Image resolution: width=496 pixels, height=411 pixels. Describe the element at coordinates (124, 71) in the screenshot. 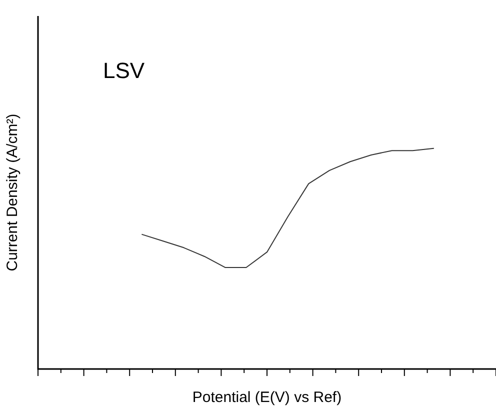

I see `text: LSV` at that location.